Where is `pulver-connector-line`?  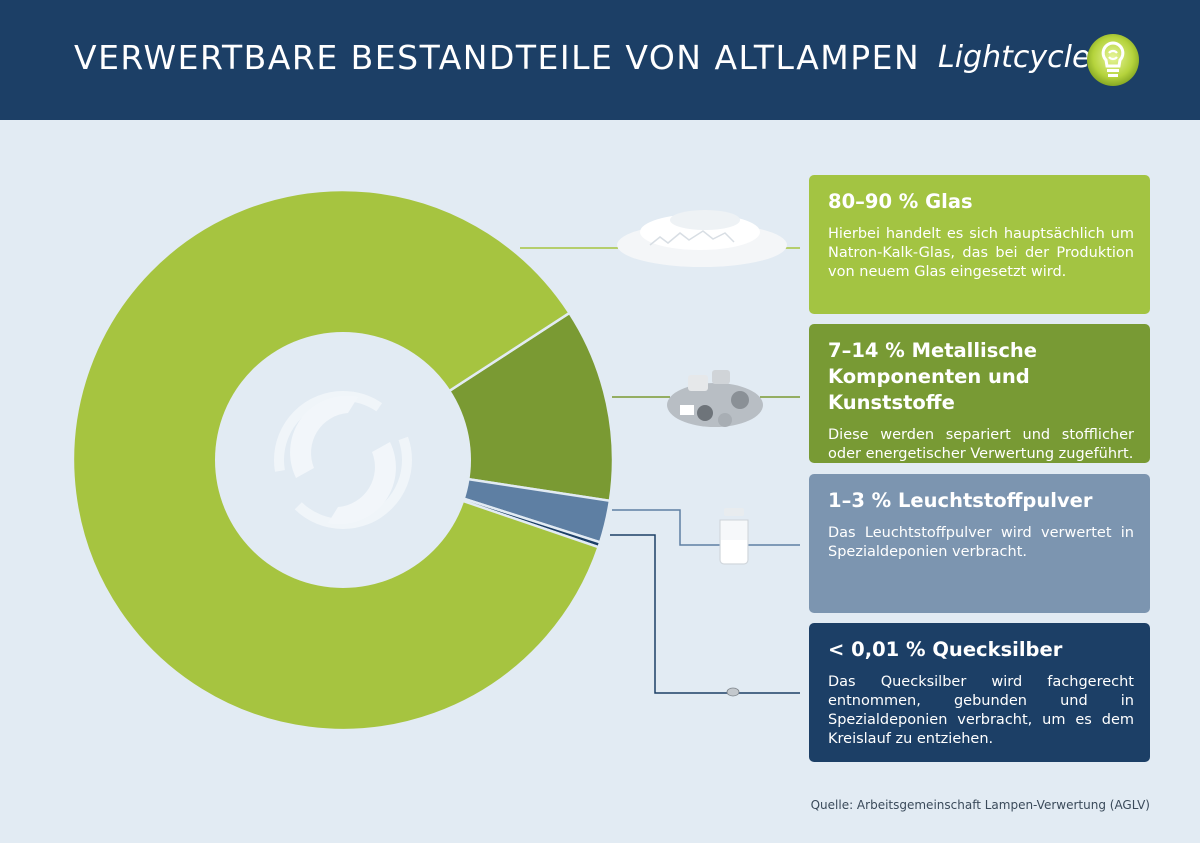 pulver-connector-line is located at coordinates (706, 527).